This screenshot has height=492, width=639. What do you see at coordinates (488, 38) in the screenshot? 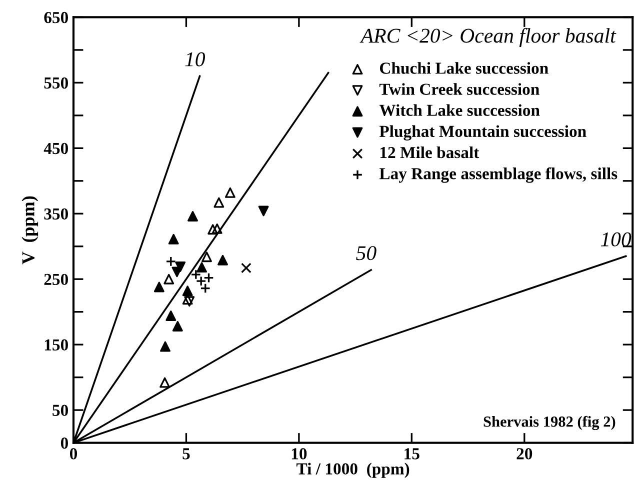
I see `annotation: ARC <20> Ocean floor basalt` at bounding box center [488, 38].